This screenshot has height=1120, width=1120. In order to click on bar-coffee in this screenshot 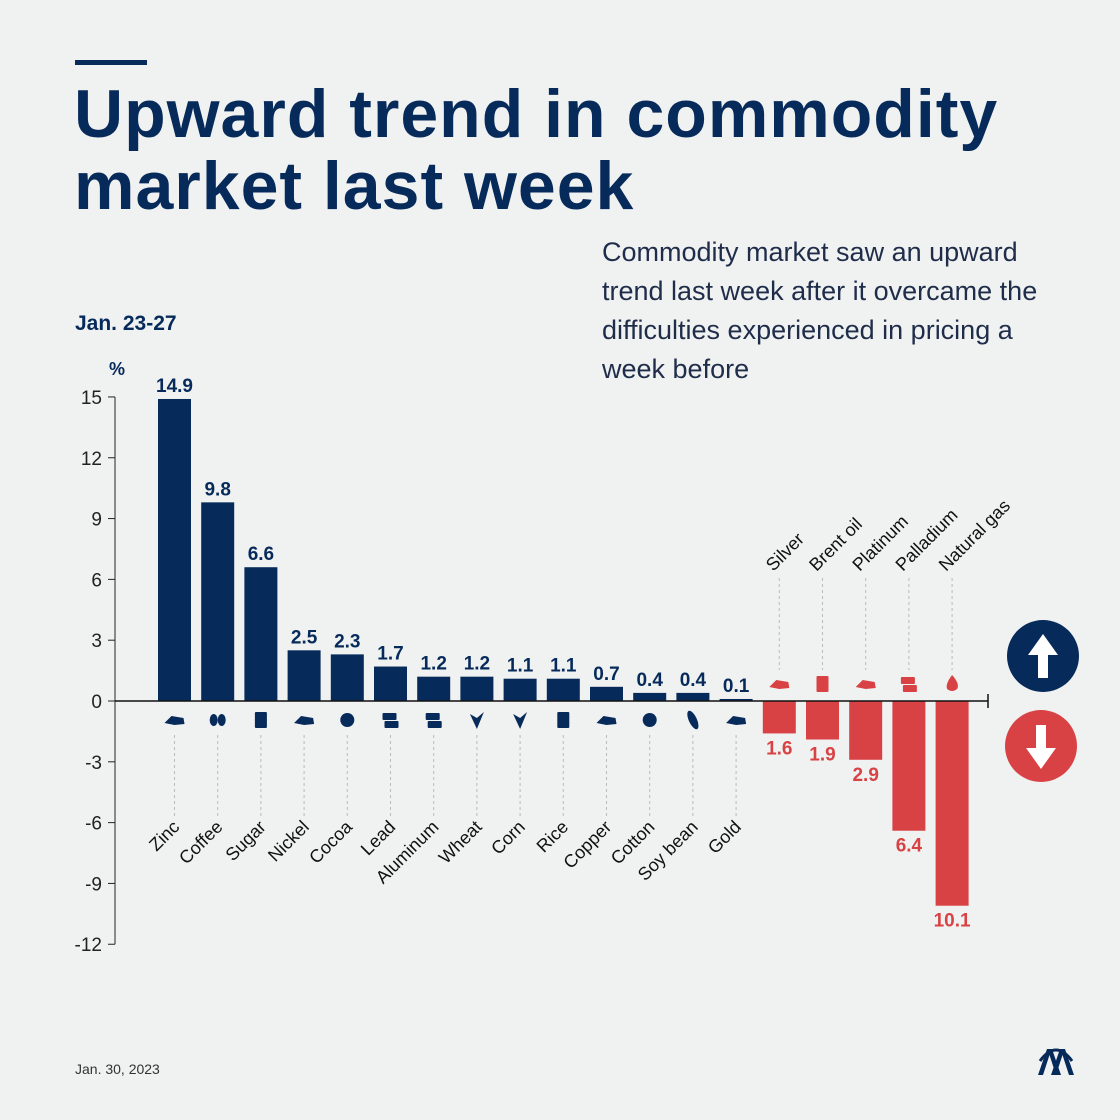, I will do `click(218, 601)`.